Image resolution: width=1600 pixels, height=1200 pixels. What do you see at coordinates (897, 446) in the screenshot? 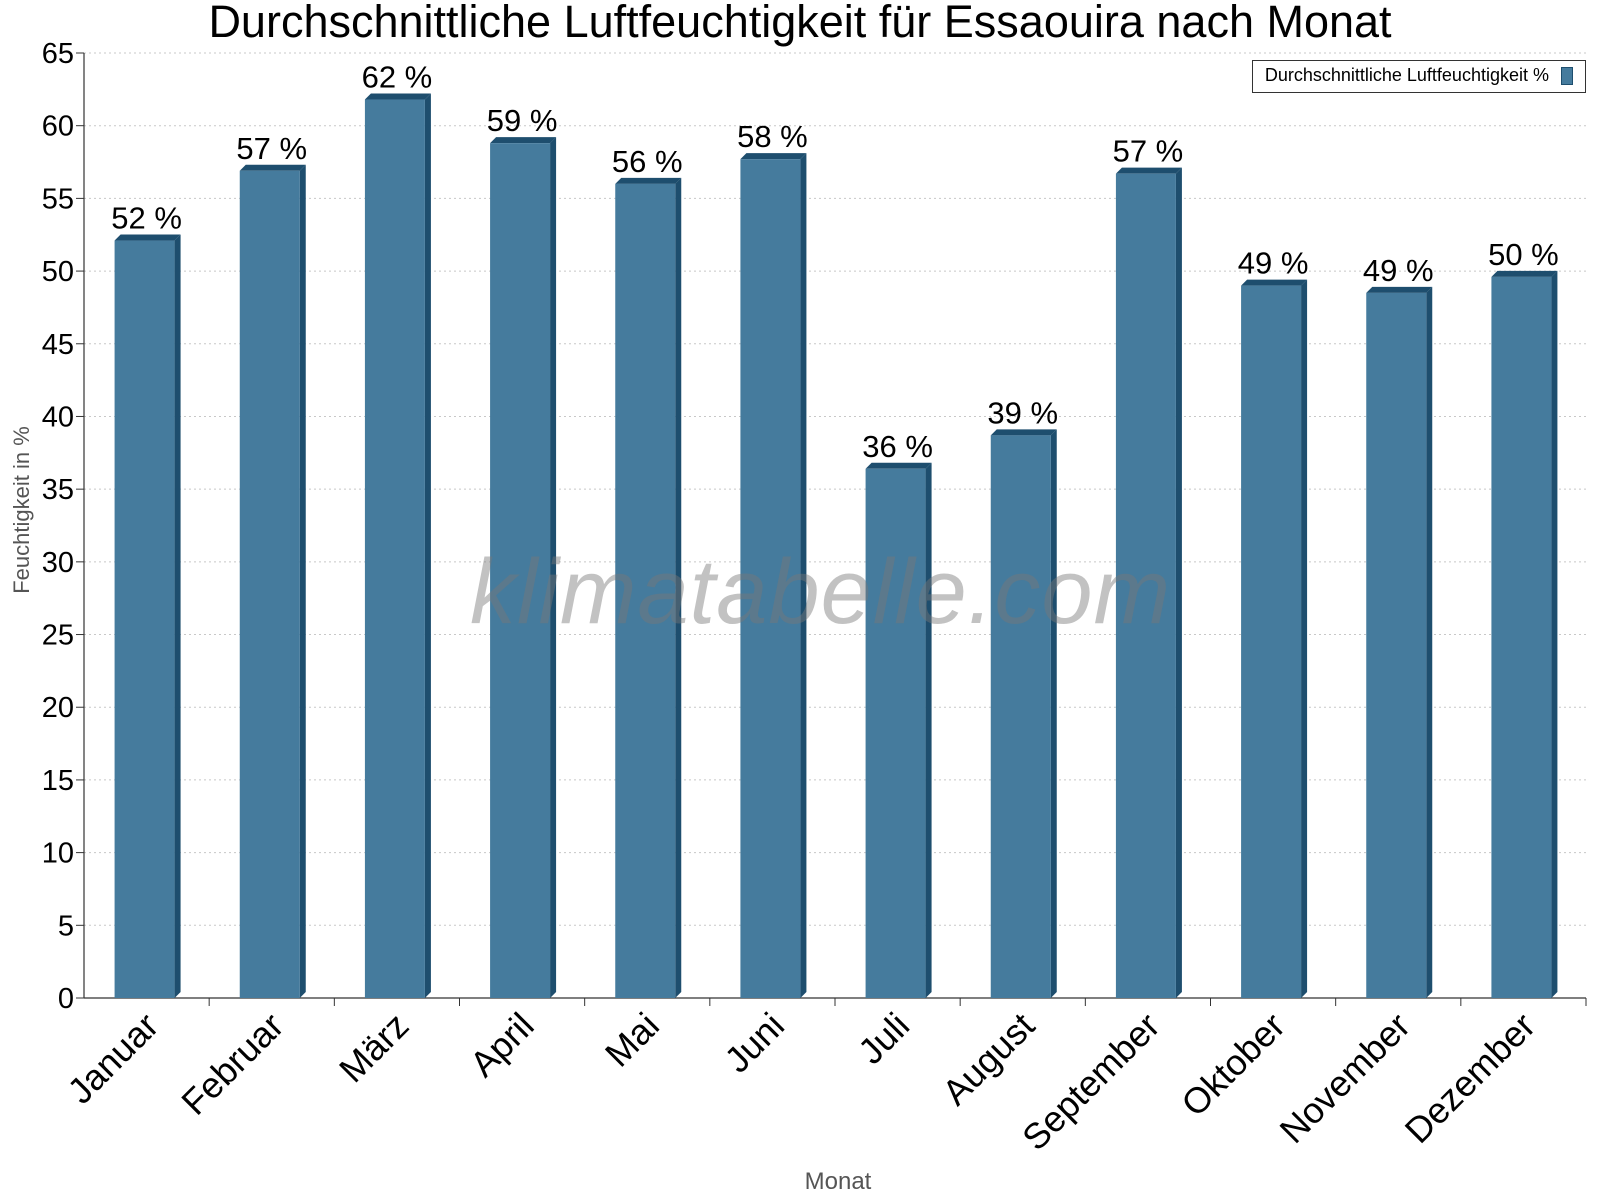
I see `data-label: 36 %` at bounding box center [897, 446].